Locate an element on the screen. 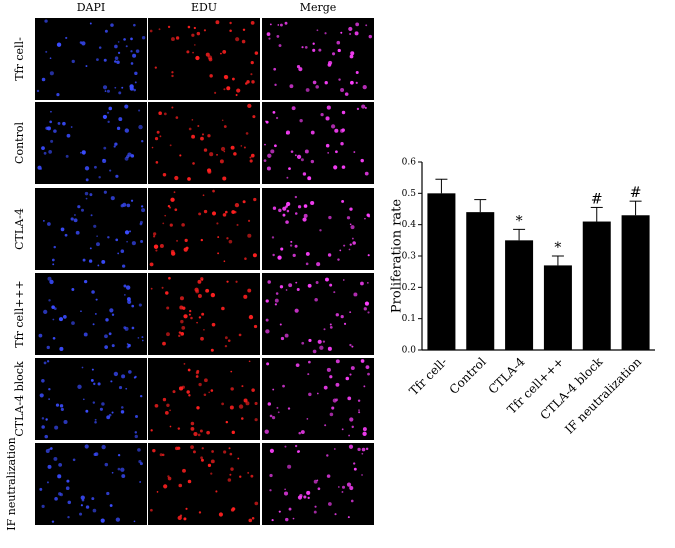 The image size is (675, 548). micrograph is located at coordinates (91, 484).